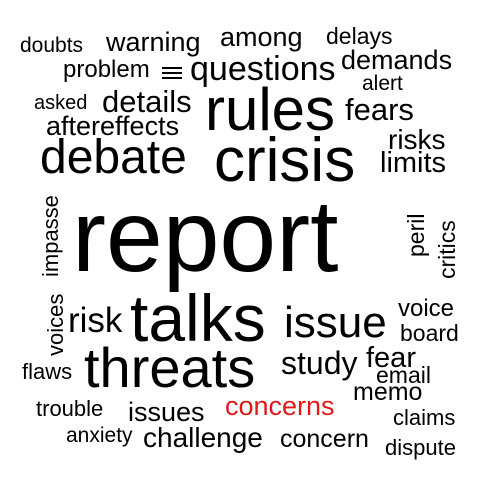 The height and width of the screenshot is (480, 480). Describe the element at coordinates (426, 308) in the screenshot. I see `word-voice: voice` at that location.